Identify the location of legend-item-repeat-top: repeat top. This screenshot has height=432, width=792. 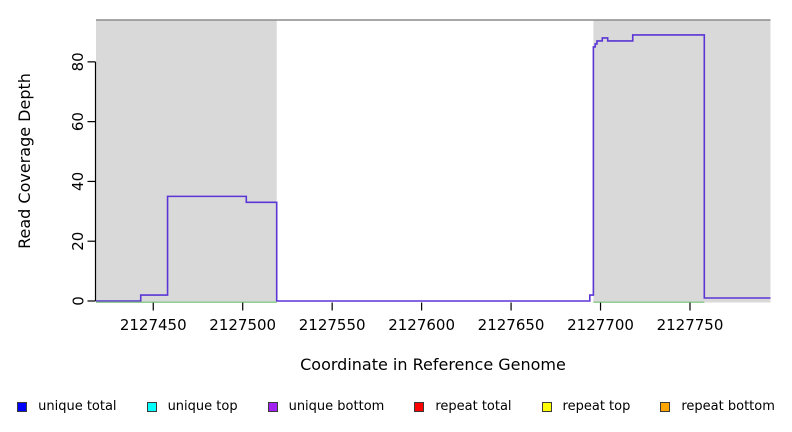
(586, 406).